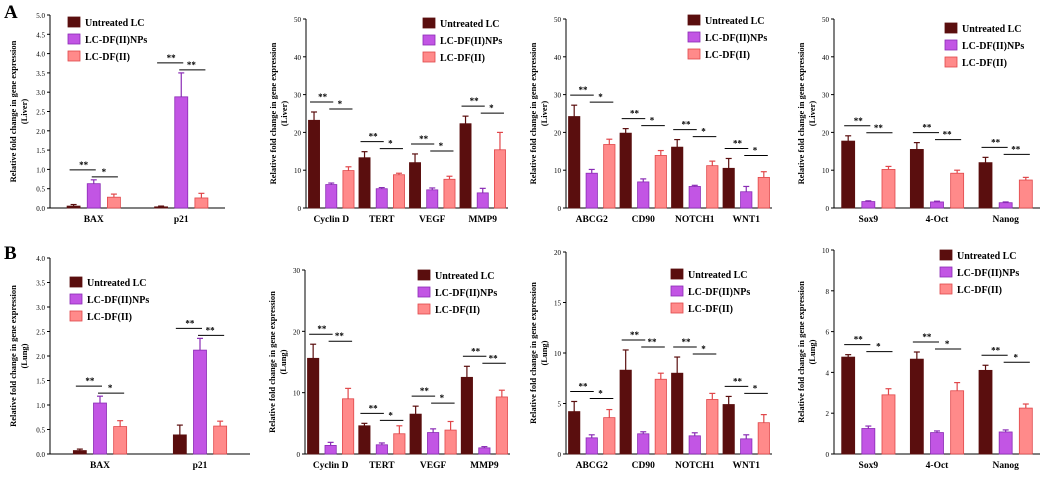 This screenshot has width=1052, height=477. What do you see at coordinates (695, 220) in the screenshot?
I see `category-label: NOTCH1` at bounding box center [695, 220].